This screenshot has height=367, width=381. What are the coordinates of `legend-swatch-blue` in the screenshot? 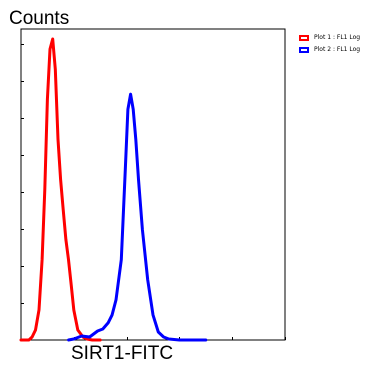 It's located at (304, 49).